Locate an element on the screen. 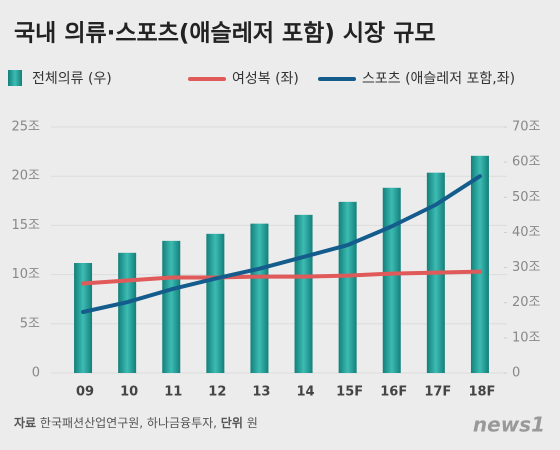 The height and width of the screenshot is (450, 560). chart-title: 국내 의류·스포츠(애슬레저 포함) 시장 규모 is located at coordinates (225, 34).